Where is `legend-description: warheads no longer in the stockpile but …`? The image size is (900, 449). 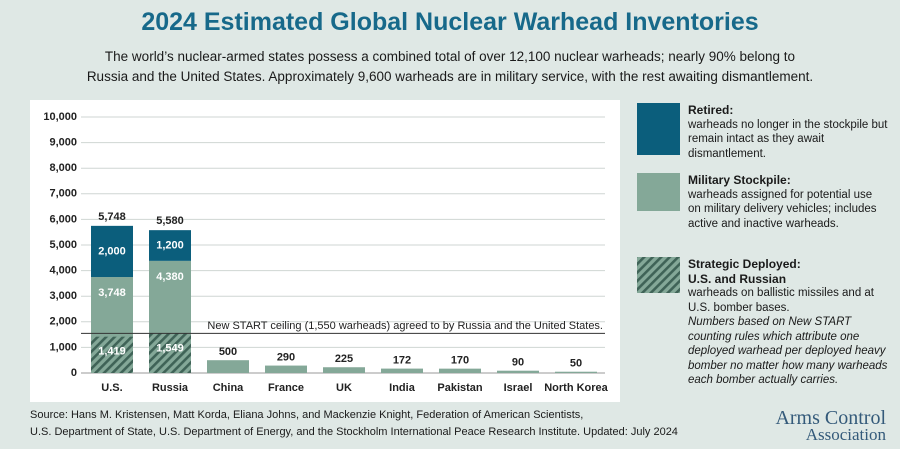 legend-description: warheads no longer in the stockpile but … is located at coordinates (788, 139).